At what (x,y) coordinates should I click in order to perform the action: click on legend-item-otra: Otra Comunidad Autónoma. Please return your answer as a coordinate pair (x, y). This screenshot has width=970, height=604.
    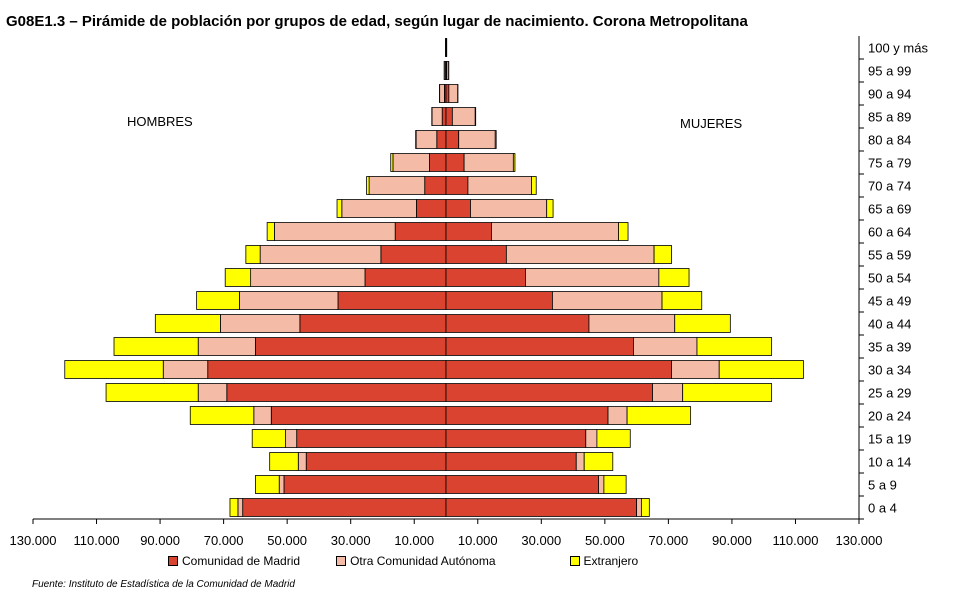
    Looking at the image, I should click on (416, 561).